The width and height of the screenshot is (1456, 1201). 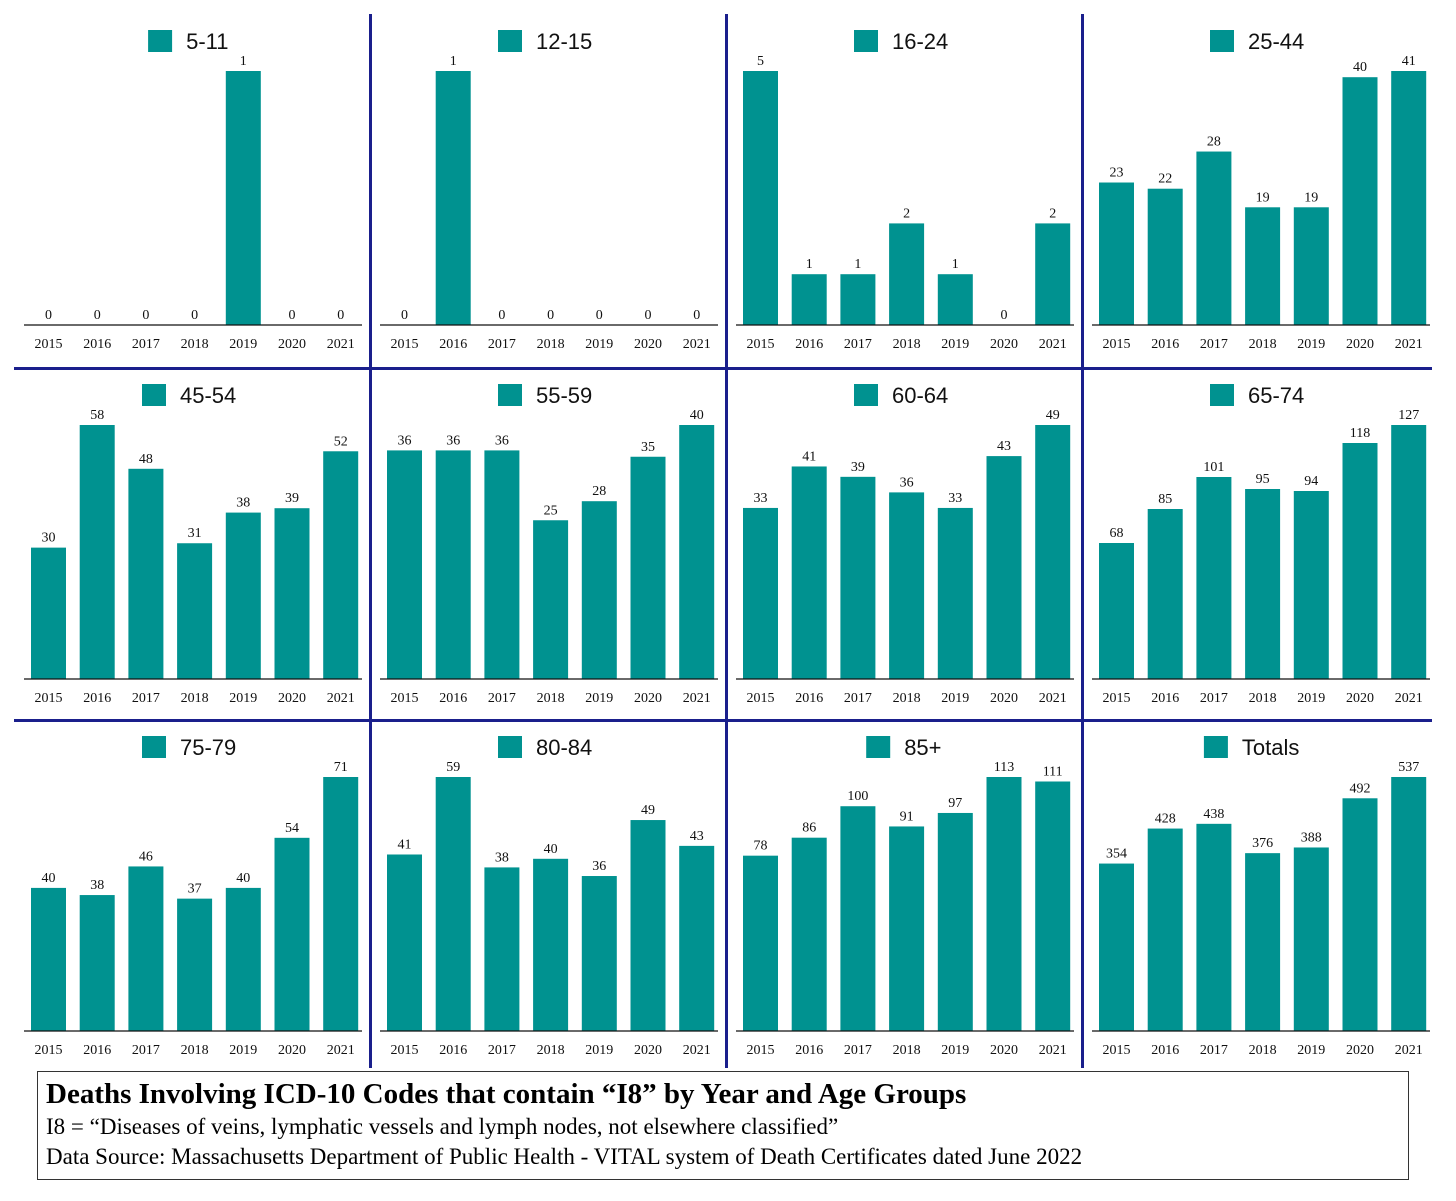 What do you see at coordinates (453, 767) in the screenshot?
I see `data-label-2016: 59` at bounding box center [453, 767].